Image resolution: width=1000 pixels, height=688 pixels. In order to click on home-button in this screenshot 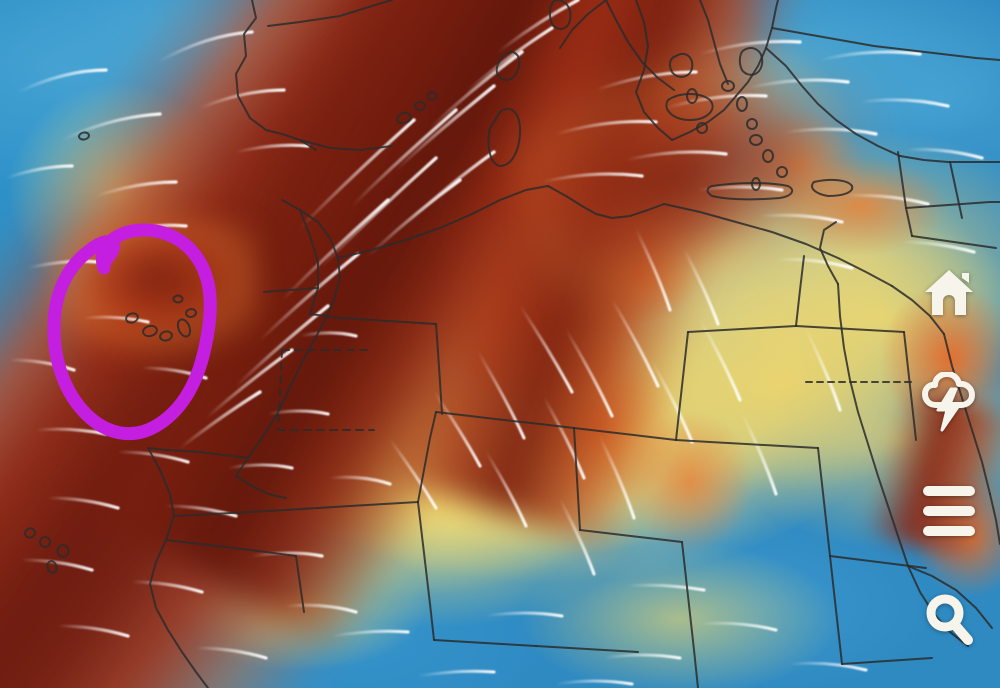, I will do `click(949, 293)`.